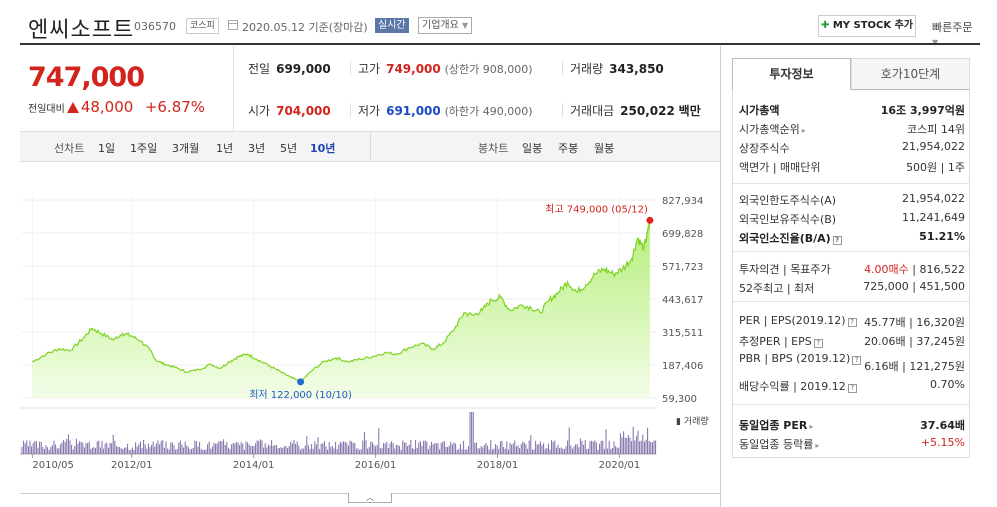 The width and height of the screenshot is (997, 507). Describe the element at coordinates (914, 286) in the screenshot. I see `info-value: 725,000 | 451,500` at that location.